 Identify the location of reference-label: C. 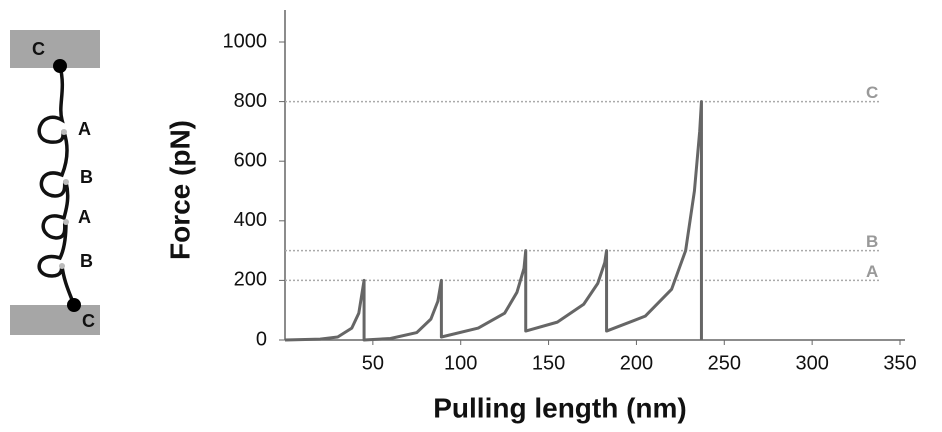
(872, 92).